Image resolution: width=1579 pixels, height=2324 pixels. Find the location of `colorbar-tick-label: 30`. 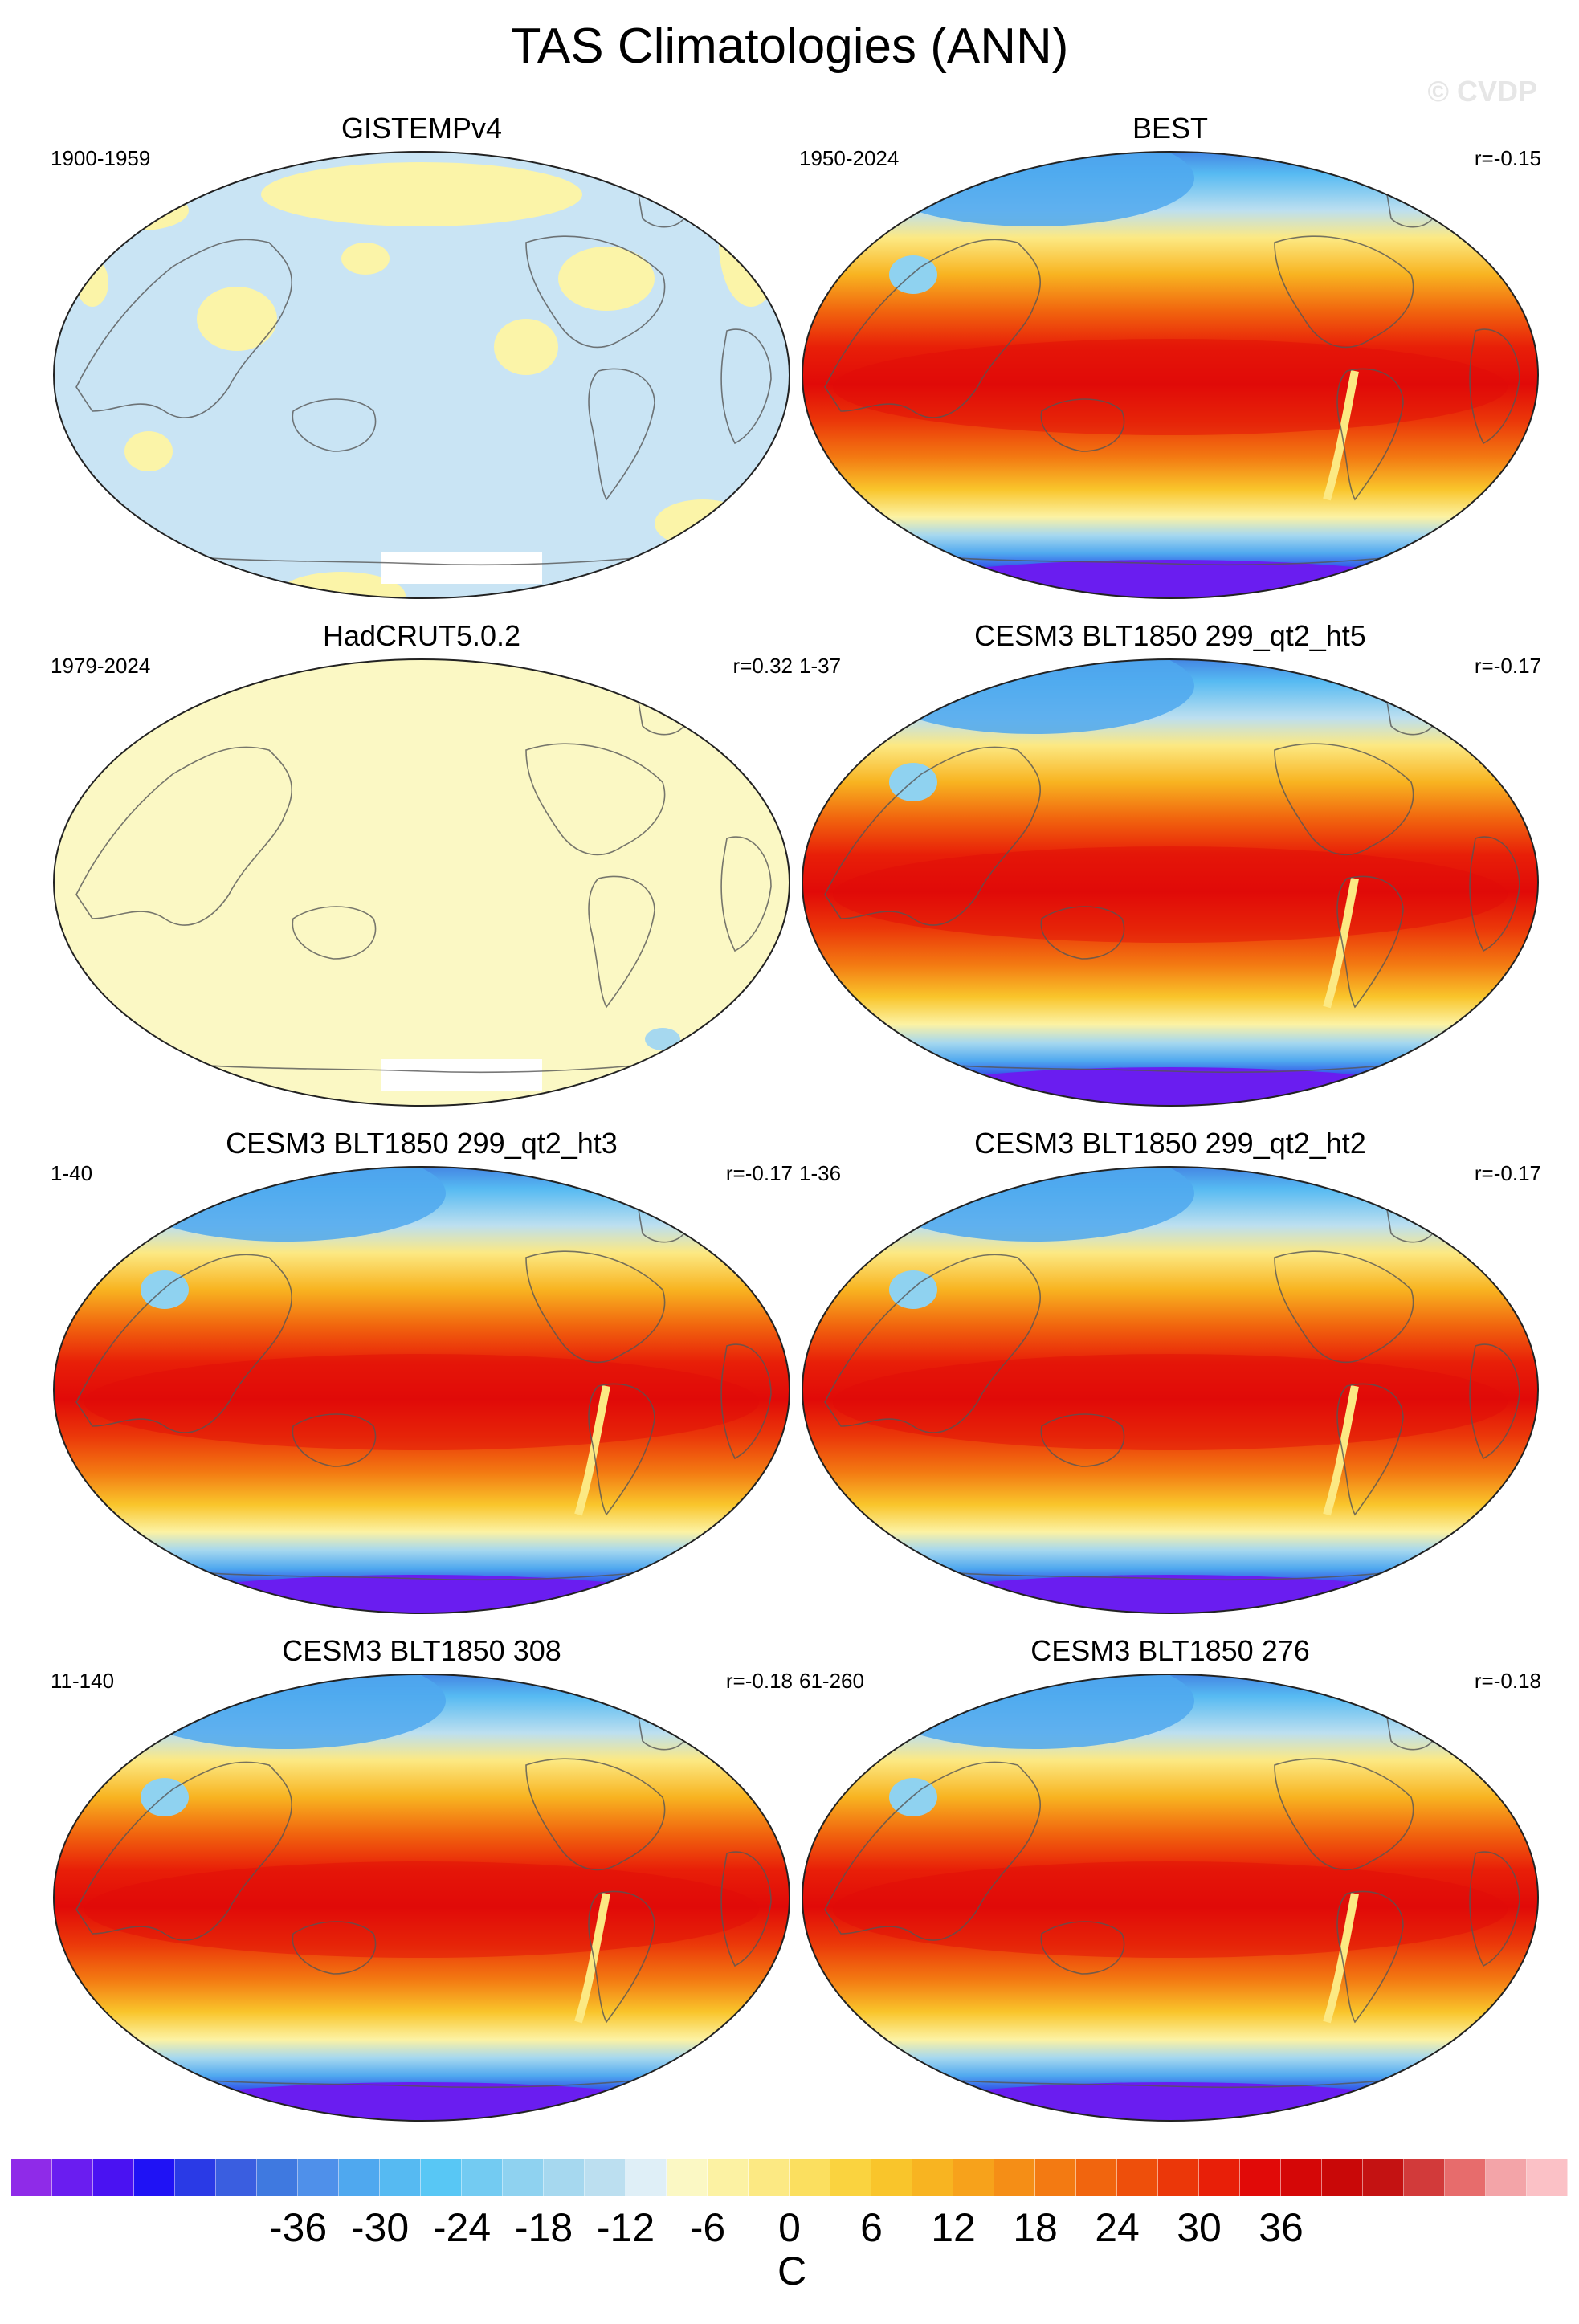

colorbar-tick-label: 30 is located at coordinates (1199, 2227).